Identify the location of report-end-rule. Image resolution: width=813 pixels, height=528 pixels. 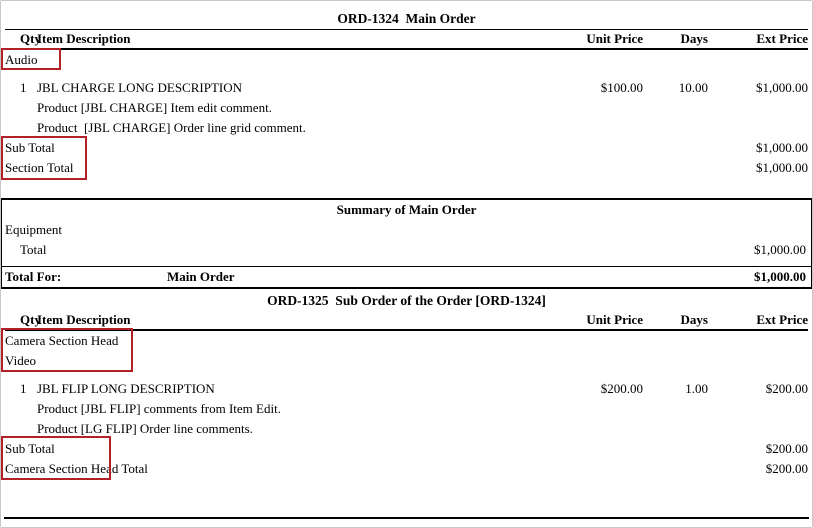
(406, 518).